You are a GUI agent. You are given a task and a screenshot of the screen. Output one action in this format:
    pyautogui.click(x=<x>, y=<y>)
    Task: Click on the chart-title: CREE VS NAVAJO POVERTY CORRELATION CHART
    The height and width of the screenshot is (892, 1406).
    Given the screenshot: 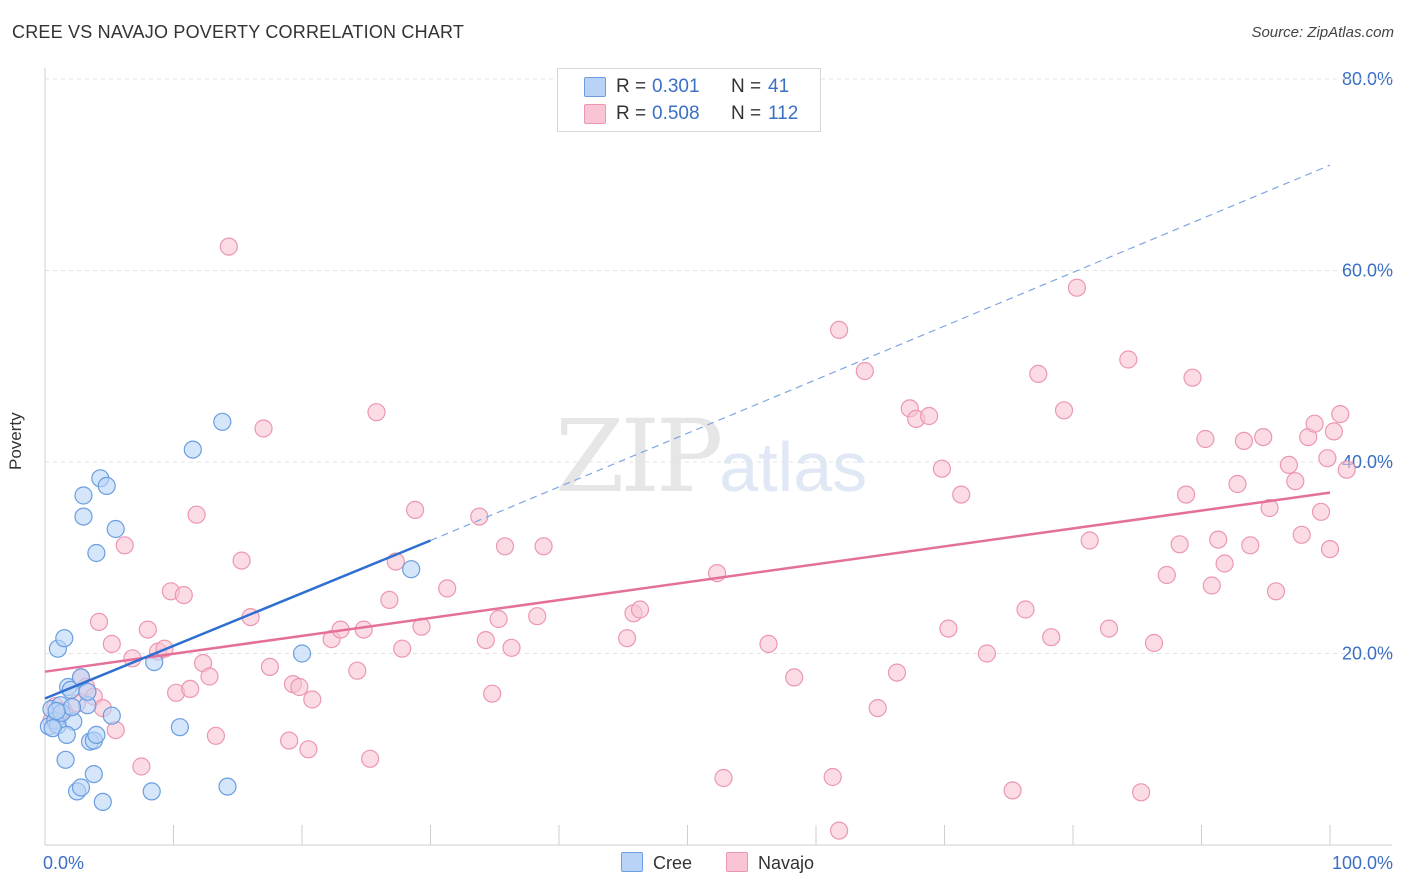 What is the action you would take?
    pyautogui.click(x=238, y=32)
    